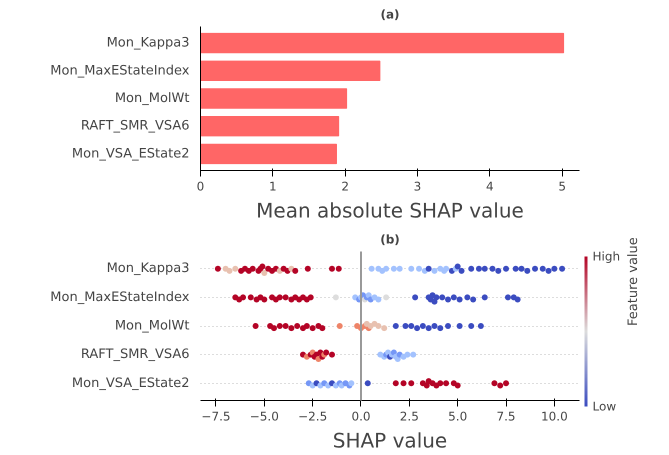 The width and height of the screenshot is (669, 455). I want to click on text: Low, so click(604, 407).